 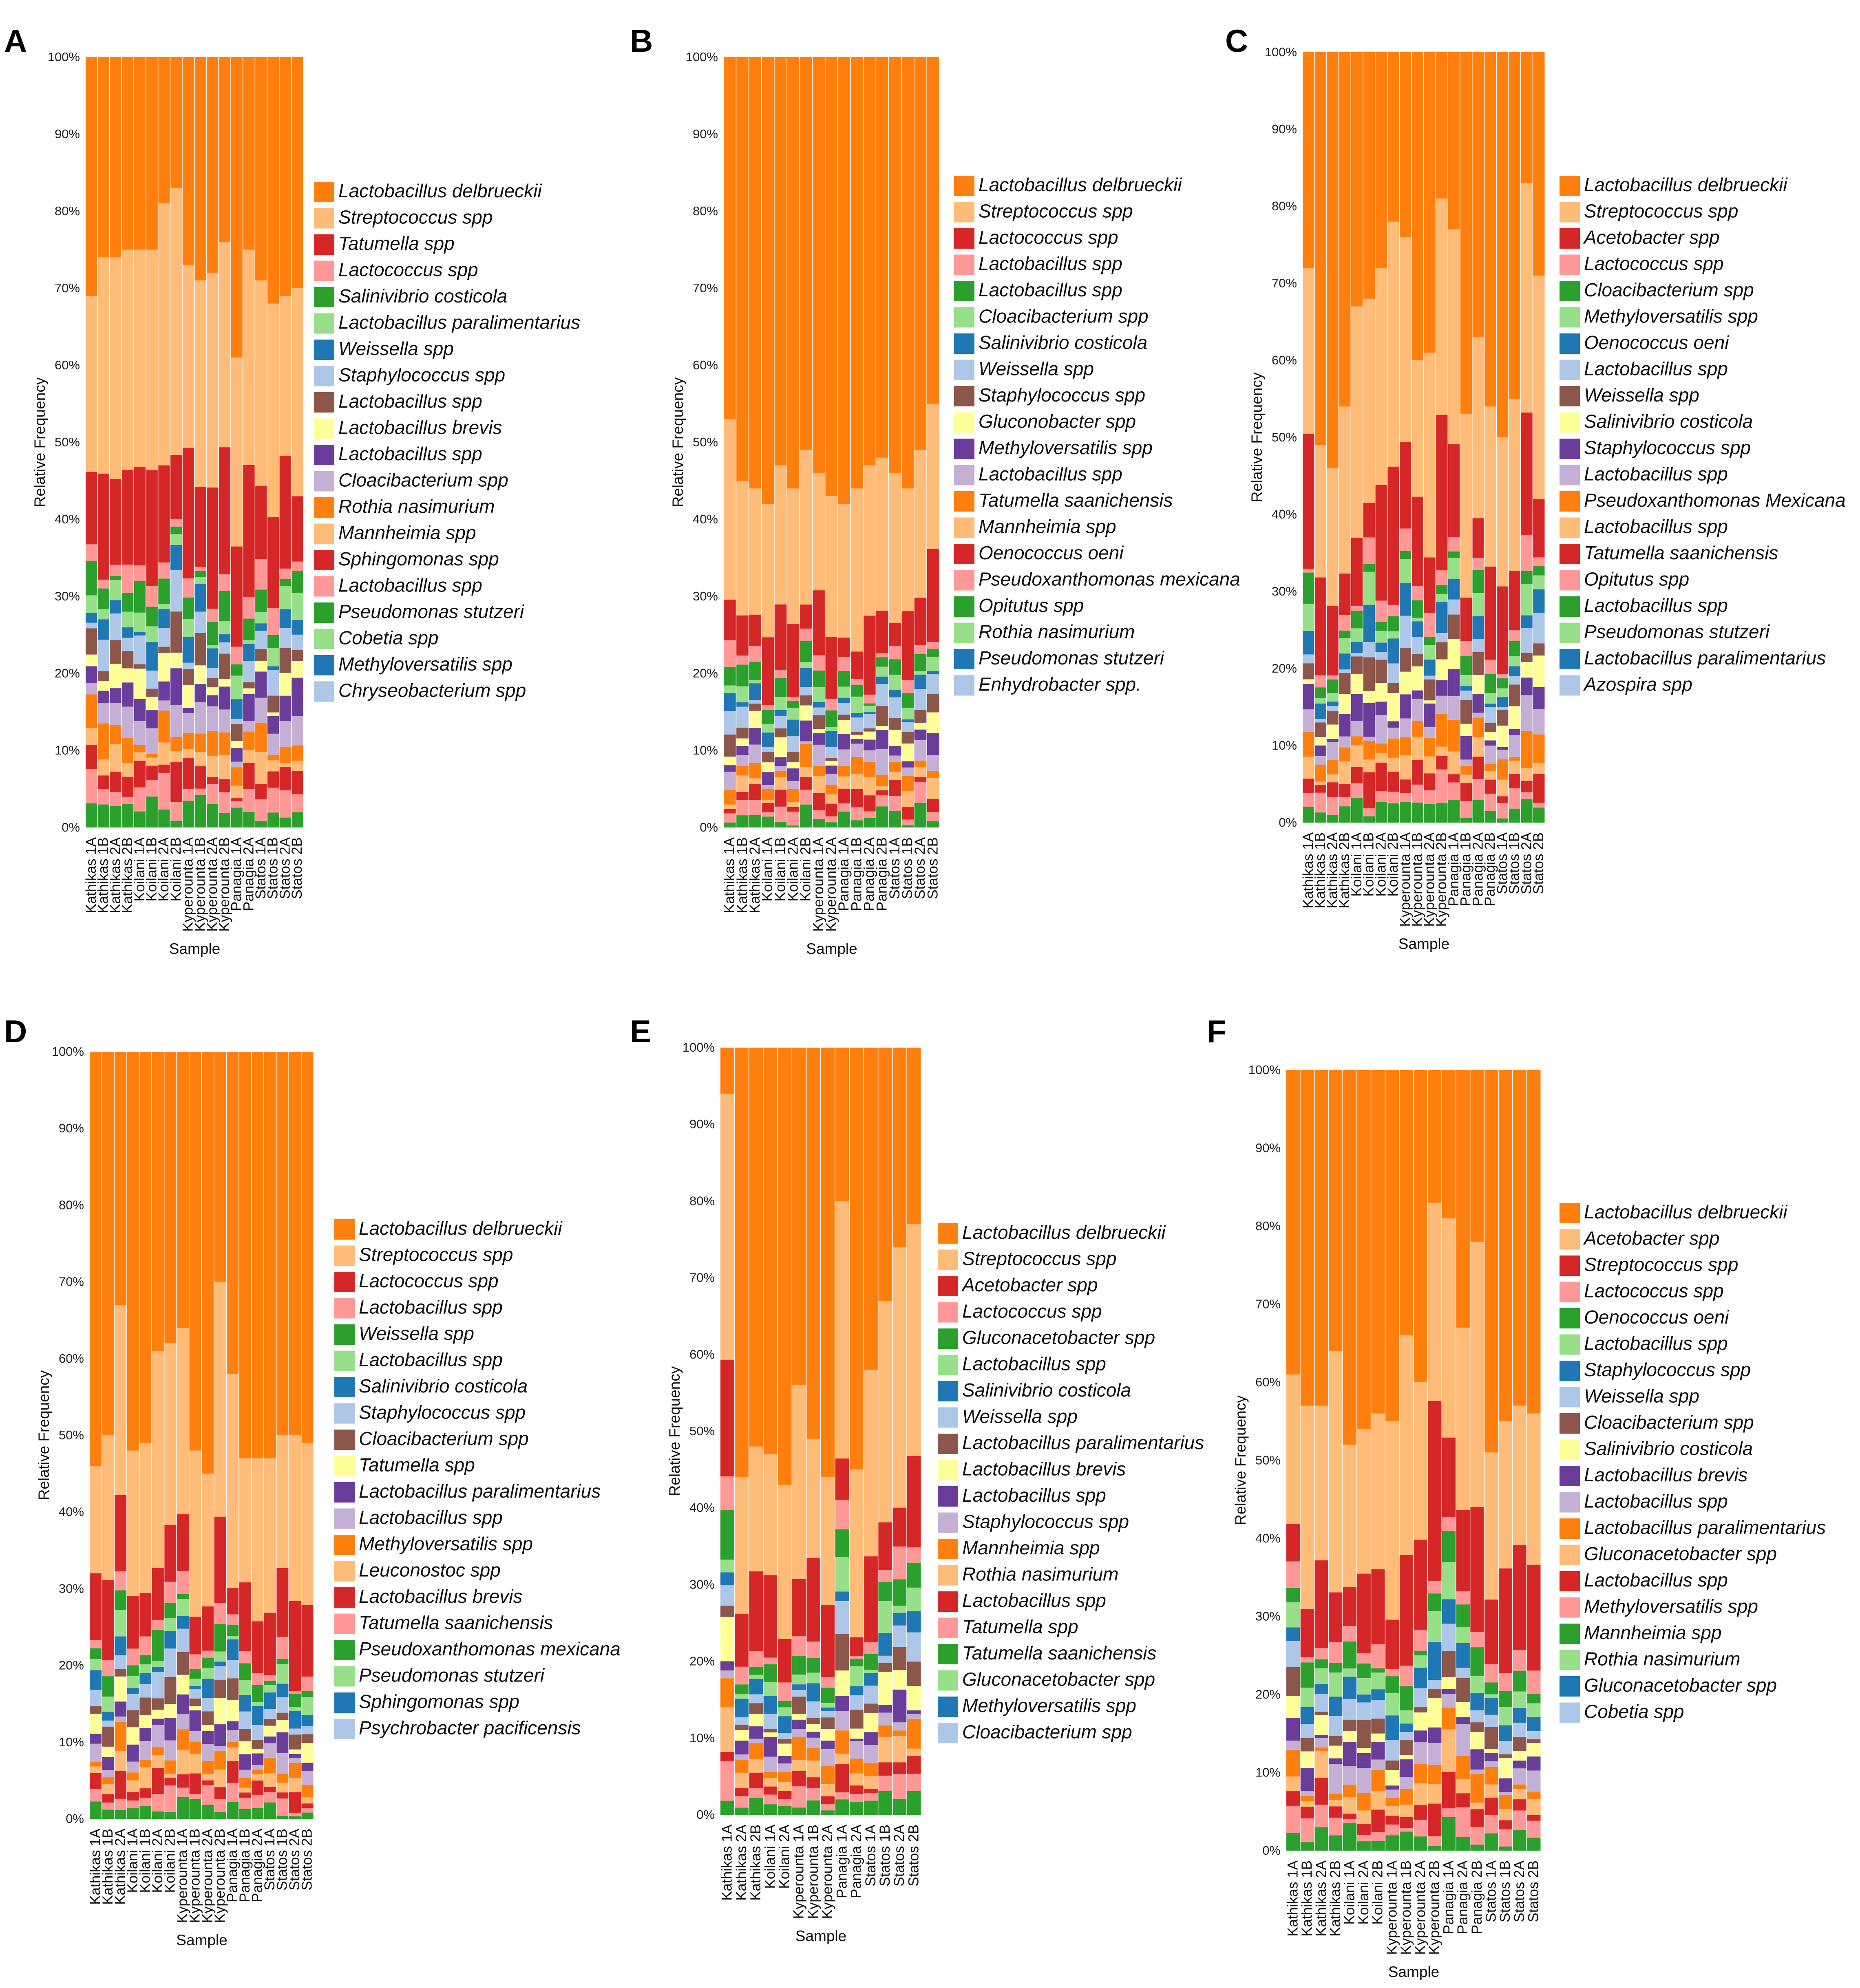 I want to click on y-tick-label: 70%, so click(x=705, y=288).